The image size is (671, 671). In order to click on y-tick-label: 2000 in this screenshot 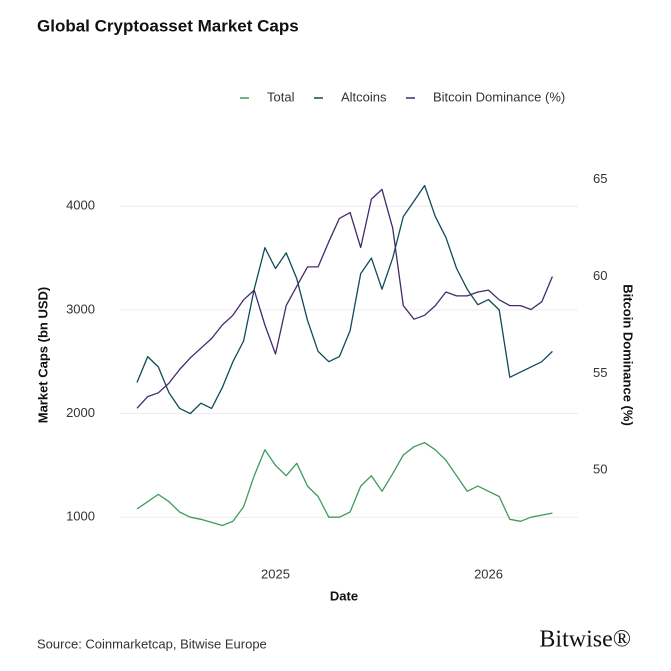, I will do `click(80, 412)`.